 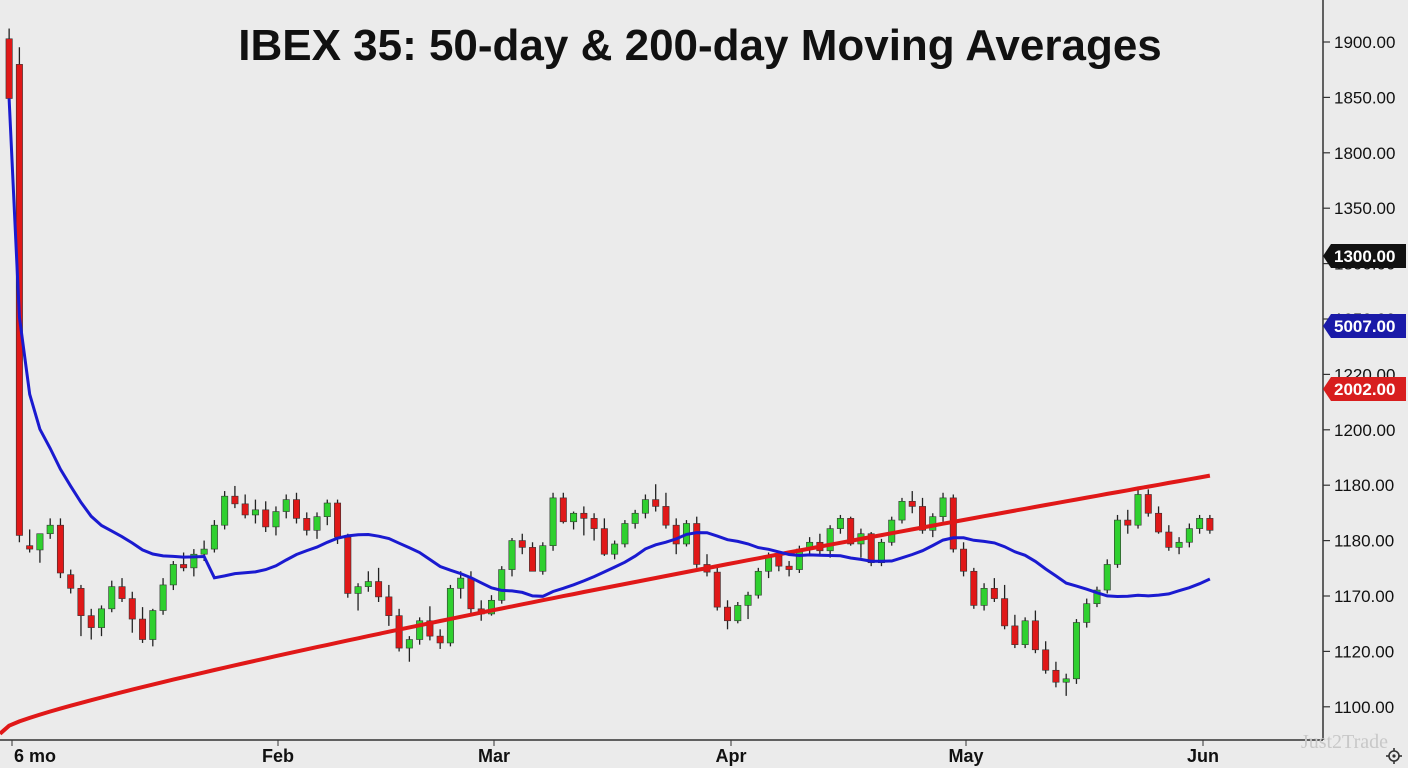 I want to click on watermark: Just2Trade, so click(x=1344, y=742).